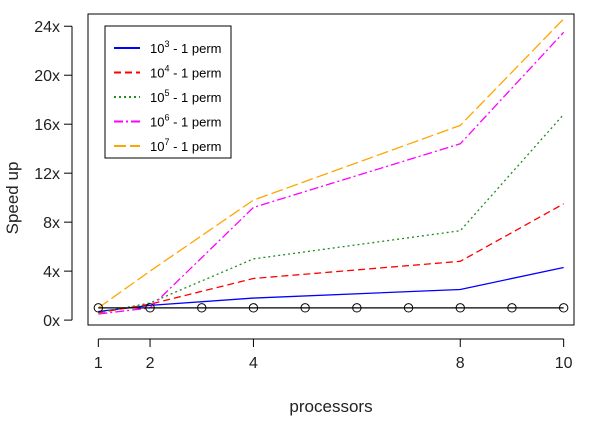  Describe the element at coordinates (166, 118) in the screenshot. I see `legend-label-exponent: 6` at that location.